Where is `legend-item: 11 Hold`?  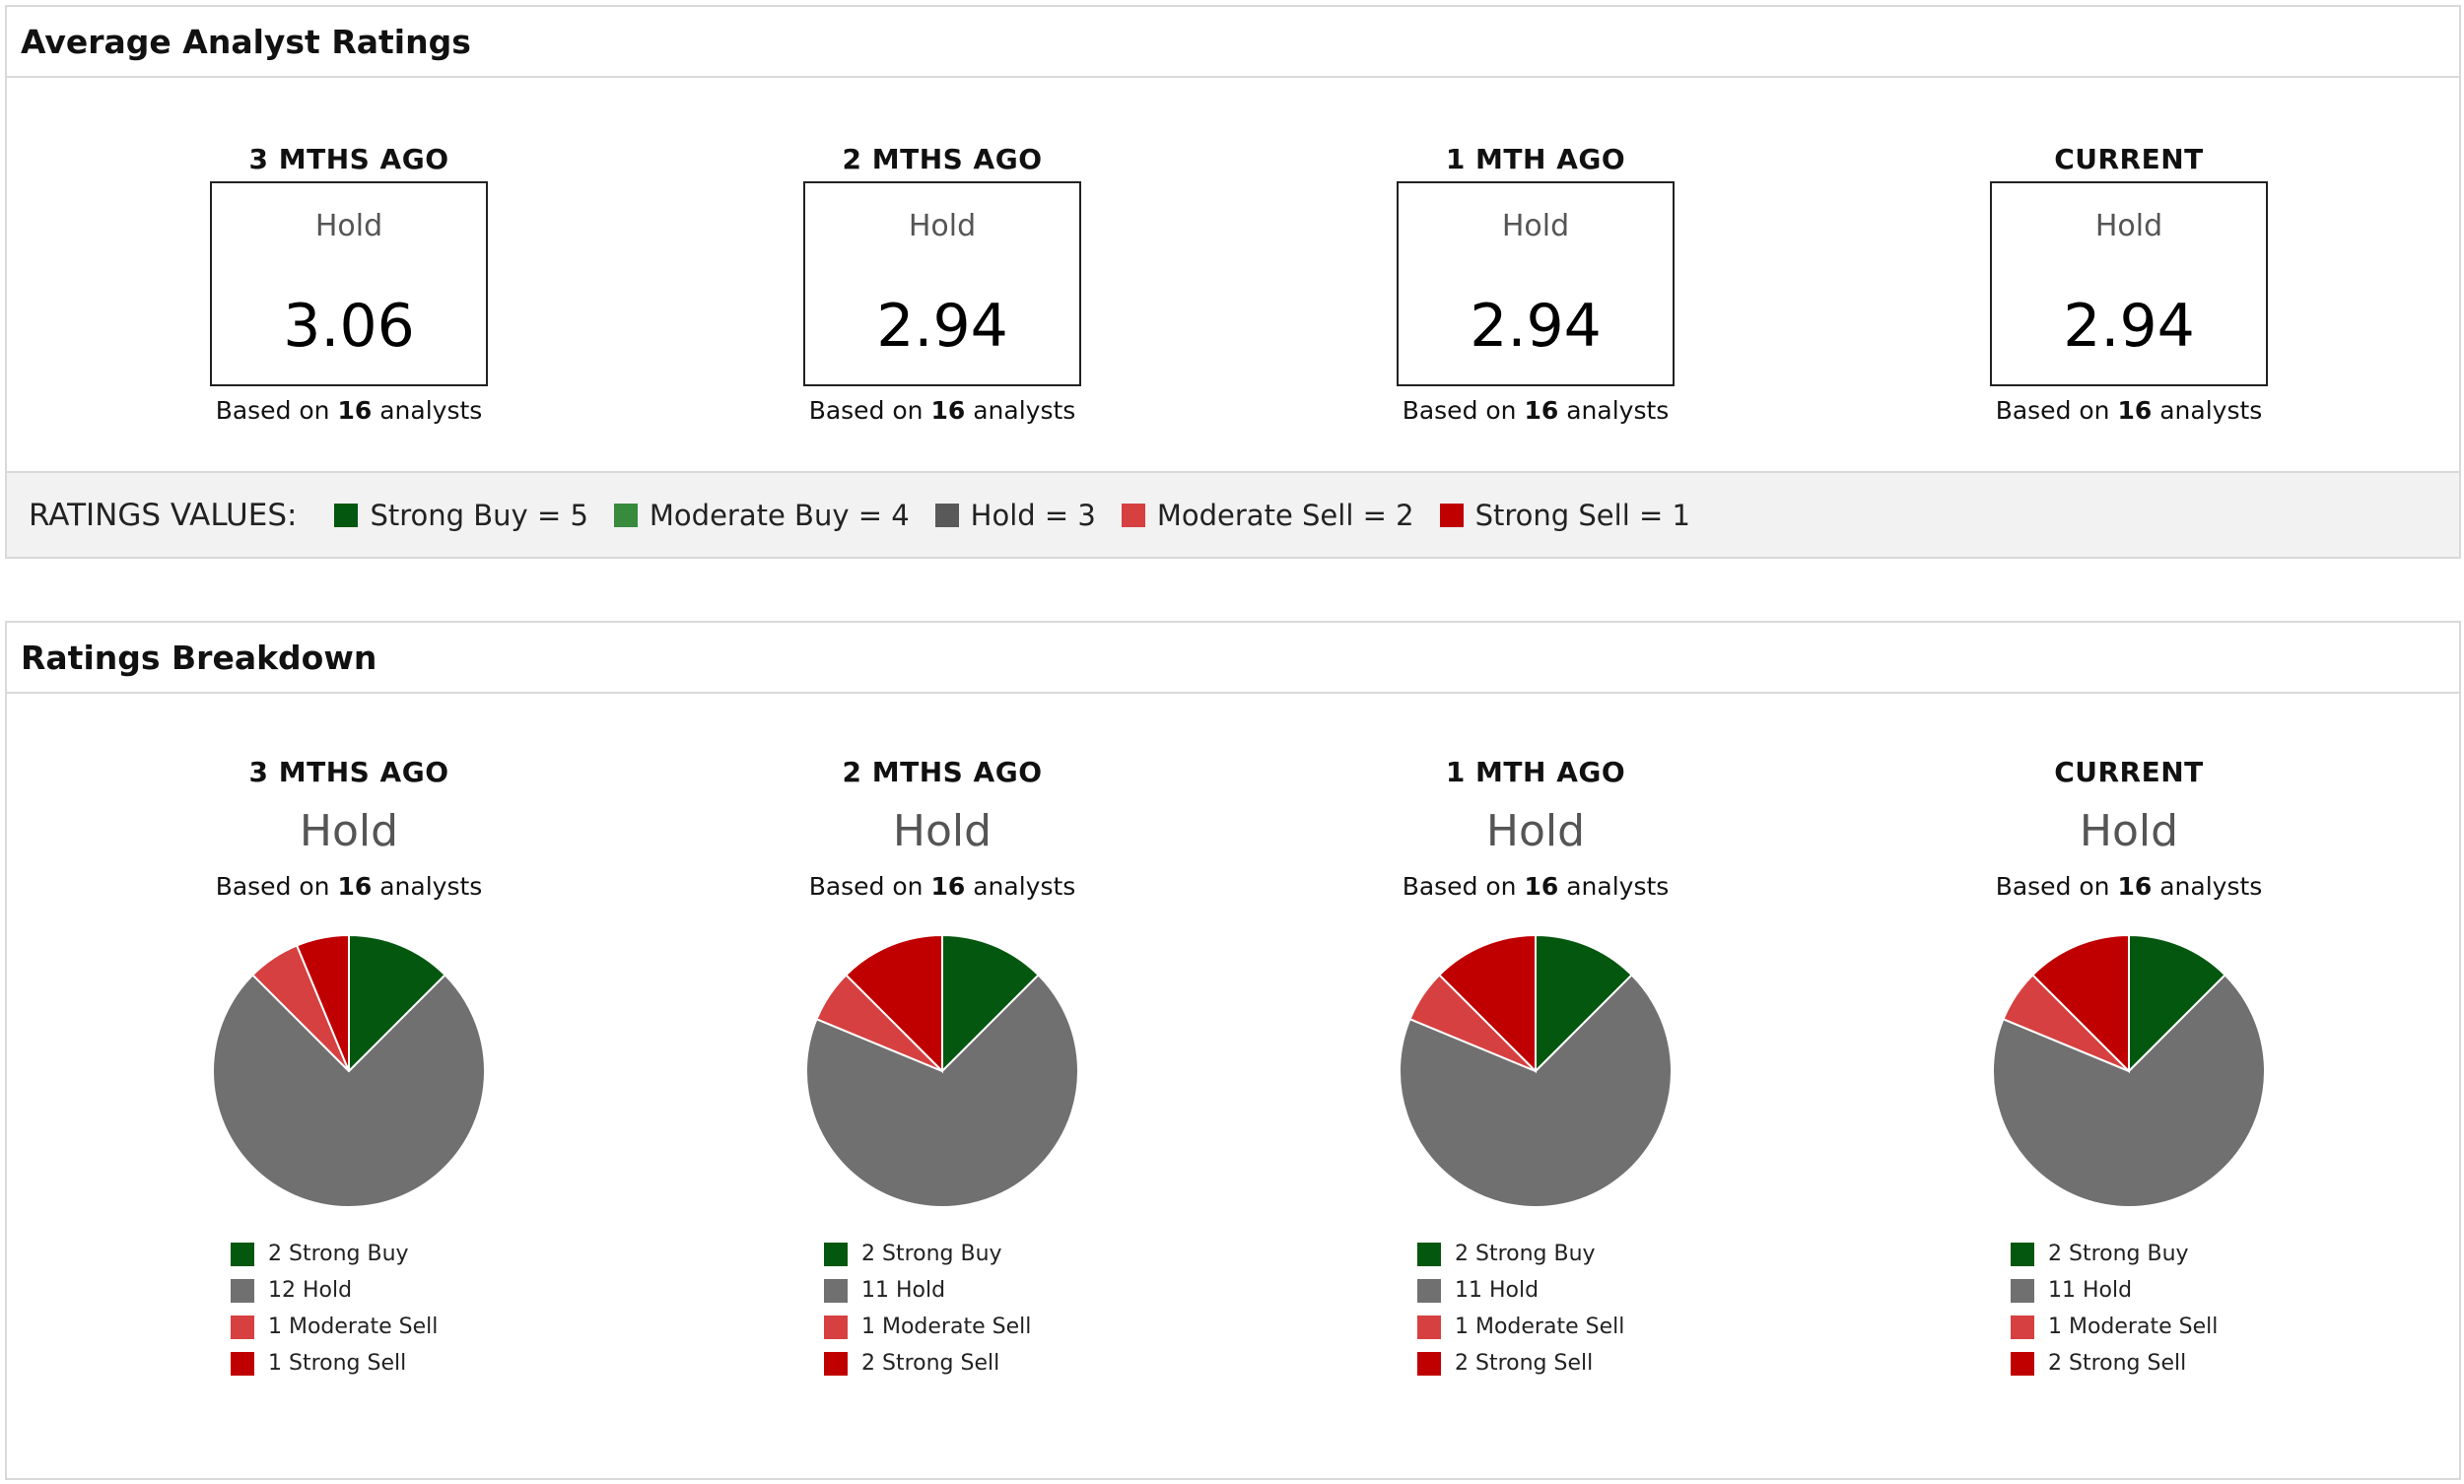 legend-item: 11 Hold is located at coordinates (2129, 1290).